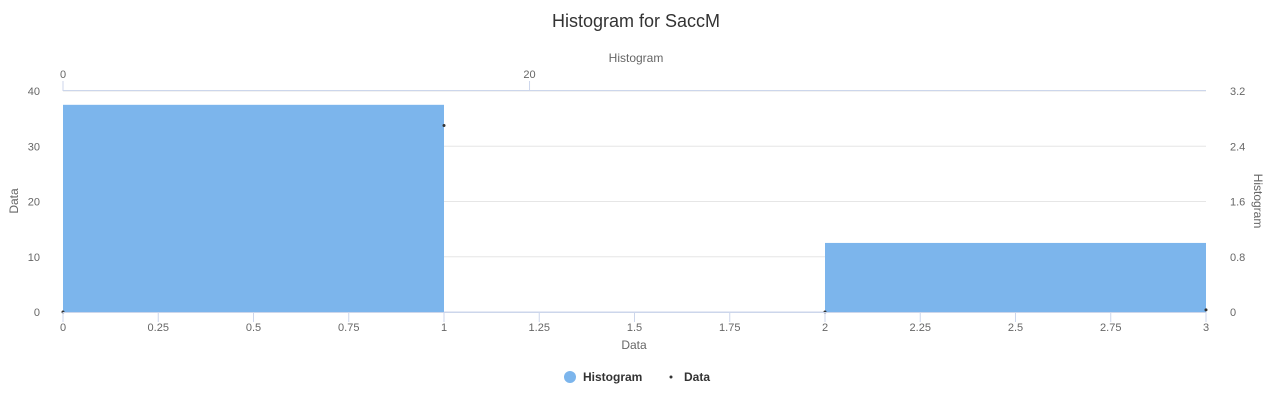 The width and height of the screenshot is (1271, 407). What do you see at coordinates (636, 58) in the screenshot?
I see `top-axis-title: Histogram` at bounding box center [636, 58].